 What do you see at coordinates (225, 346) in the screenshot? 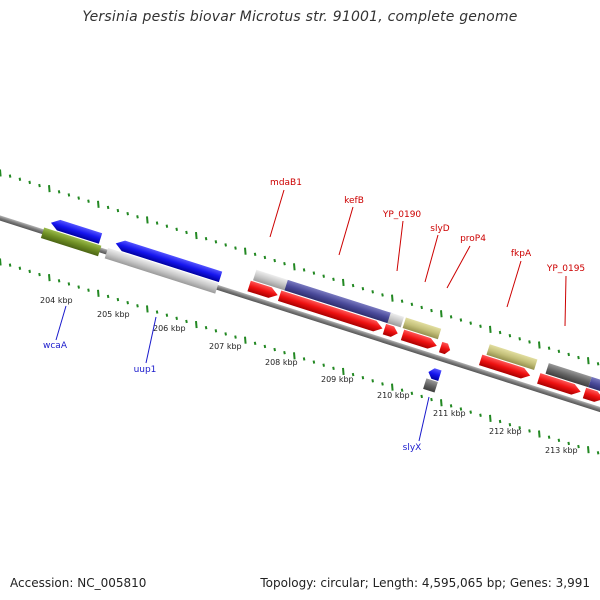
I see `ruler-label: 207 kbp` at bounding box center [225, 346].